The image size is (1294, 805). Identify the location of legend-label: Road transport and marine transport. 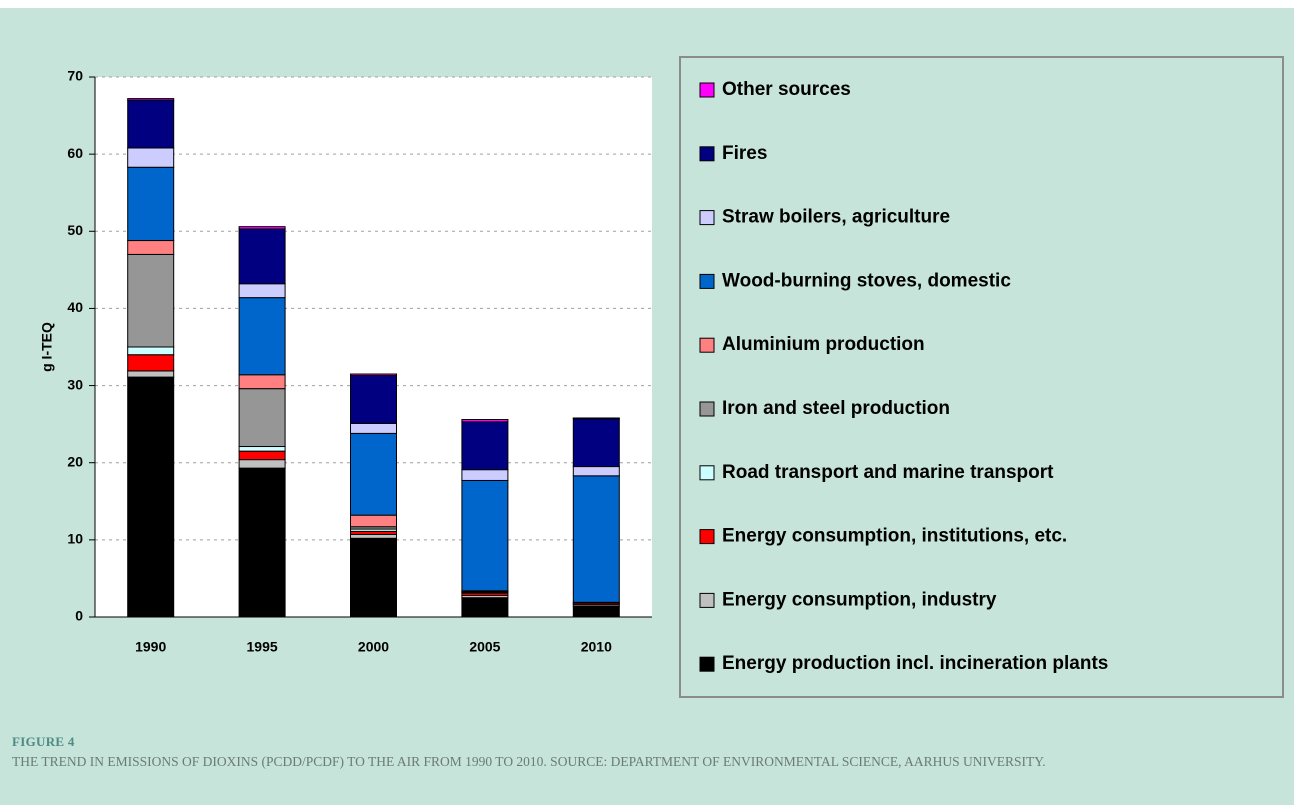
(888, 472).